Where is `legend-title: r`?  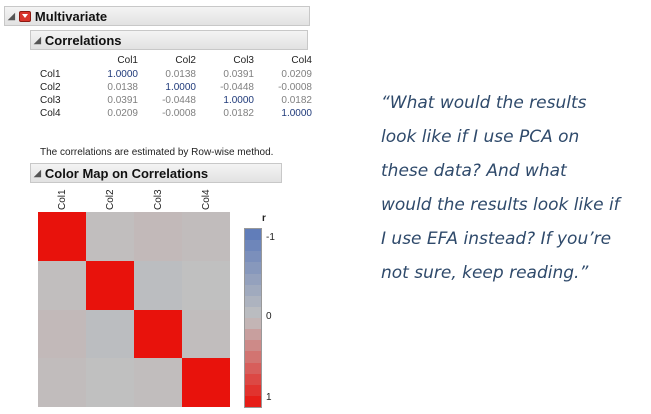 legend-title: r is located at coordinates (264, 218).